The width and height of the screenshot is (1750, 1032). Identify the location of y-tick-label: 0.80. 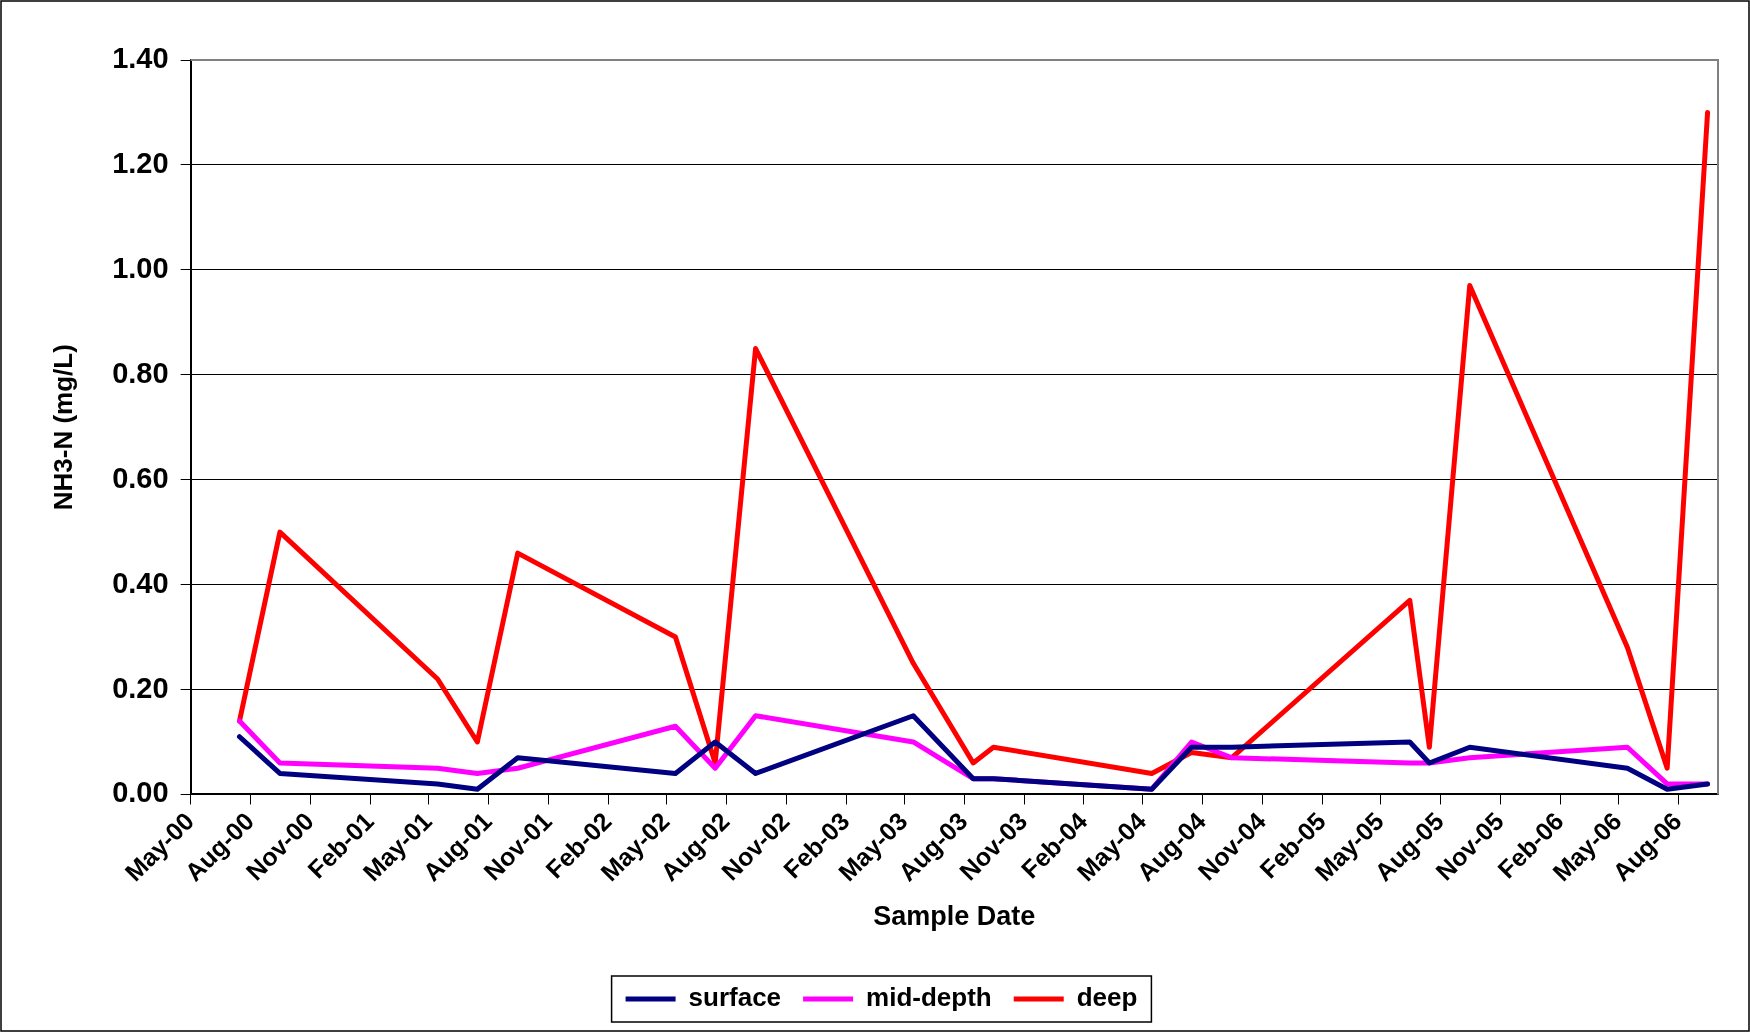
(140, 372).